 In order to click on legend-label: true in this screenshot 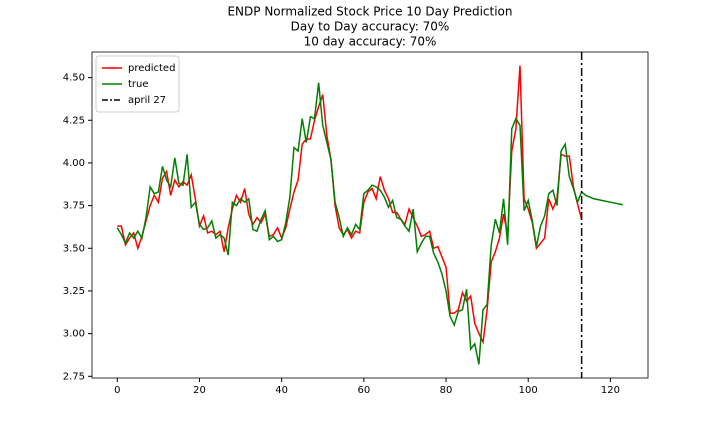, I will do `click(138, 84)`.